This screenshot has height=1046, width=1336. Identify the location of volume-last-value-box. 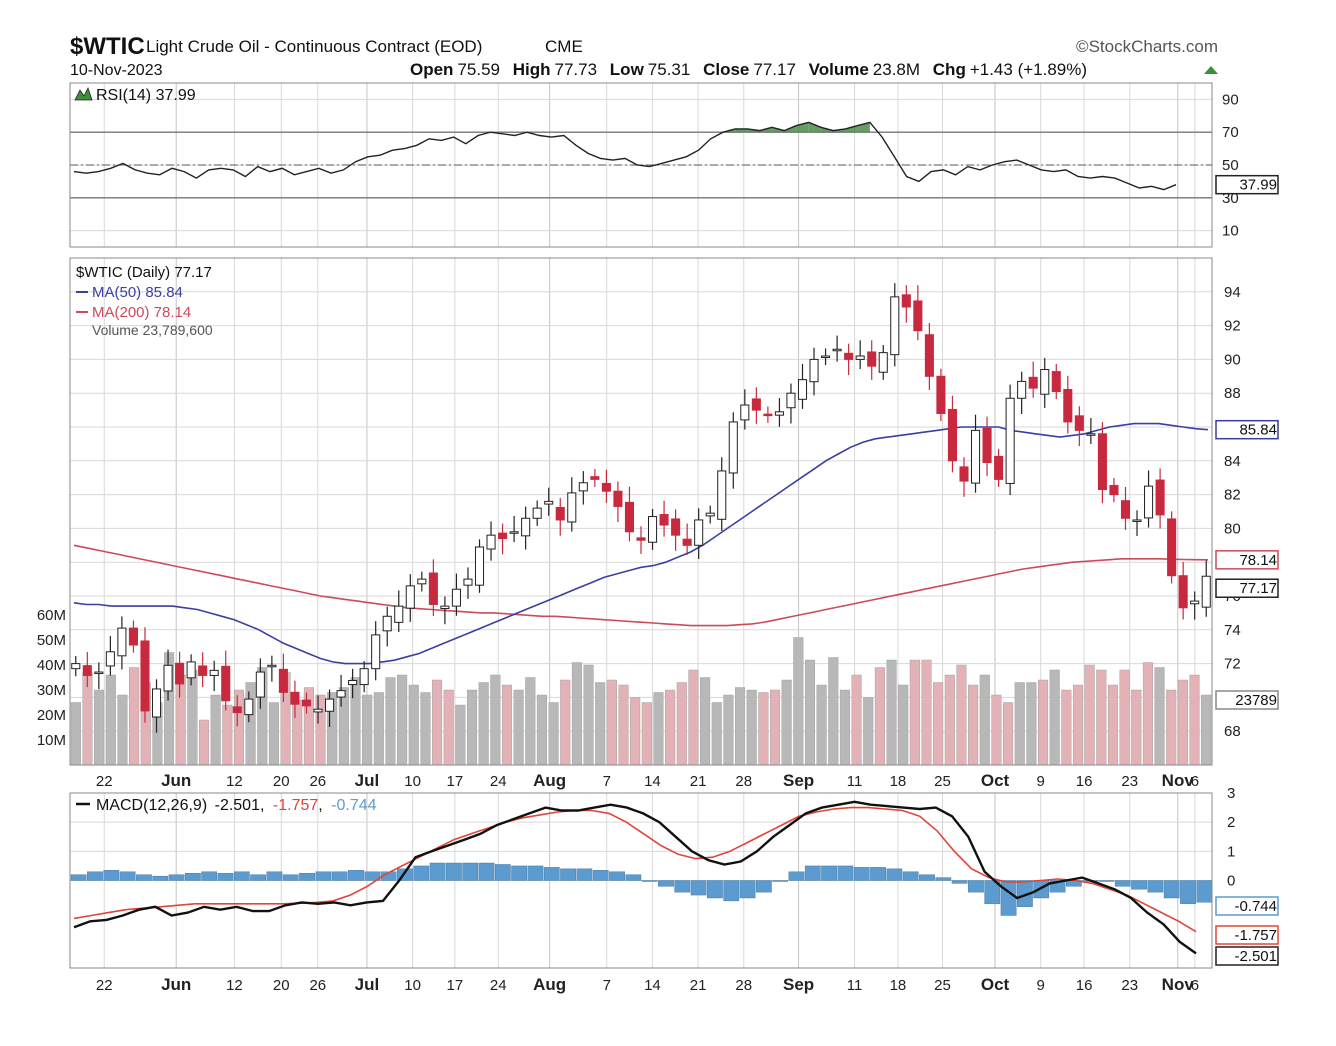
(1247, 700).